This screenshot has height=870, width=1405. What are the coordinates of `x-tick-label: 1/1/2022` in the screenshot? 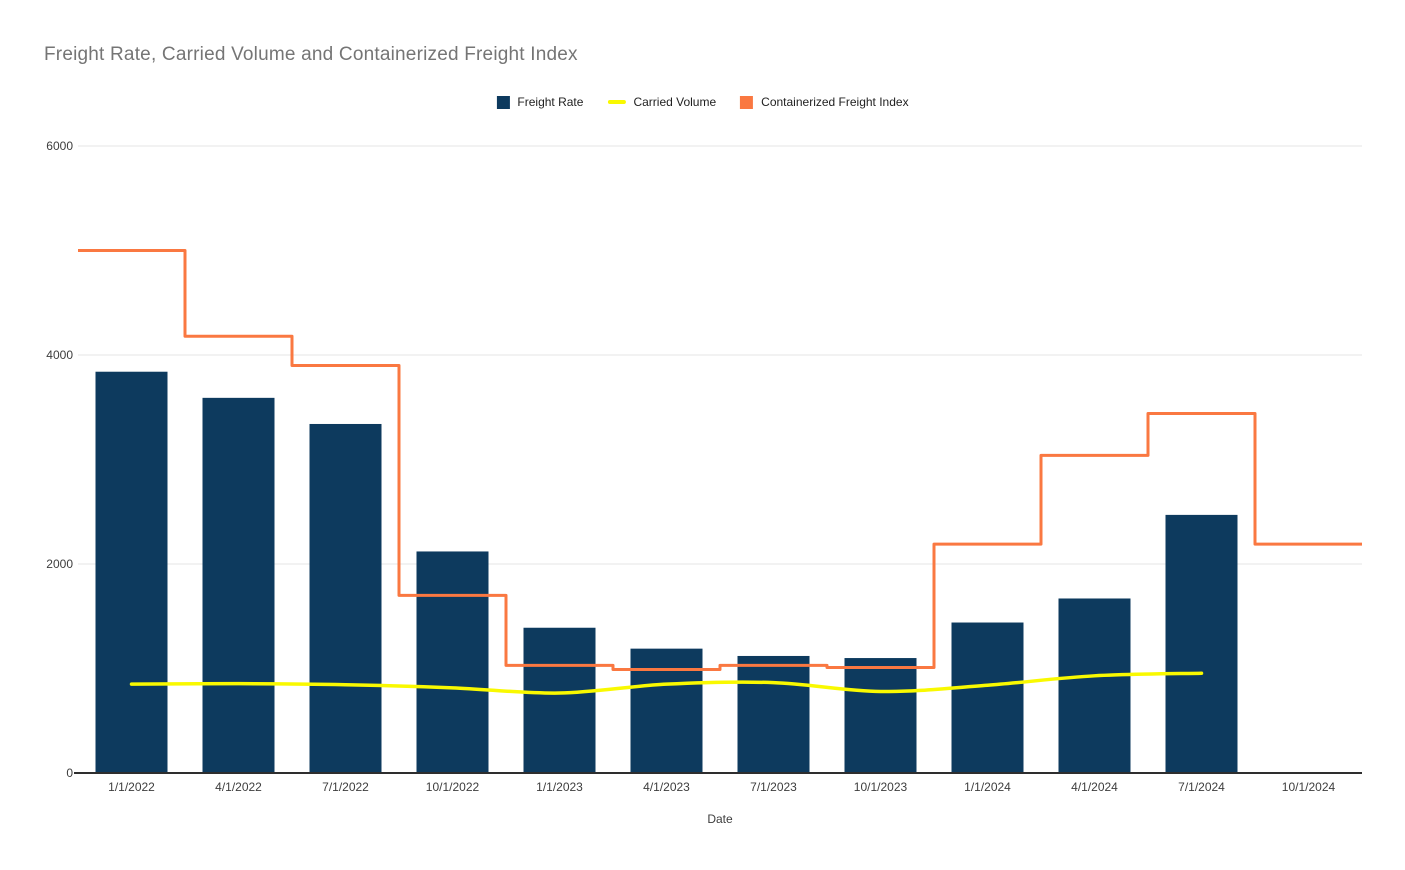 It's located at (131, 787).